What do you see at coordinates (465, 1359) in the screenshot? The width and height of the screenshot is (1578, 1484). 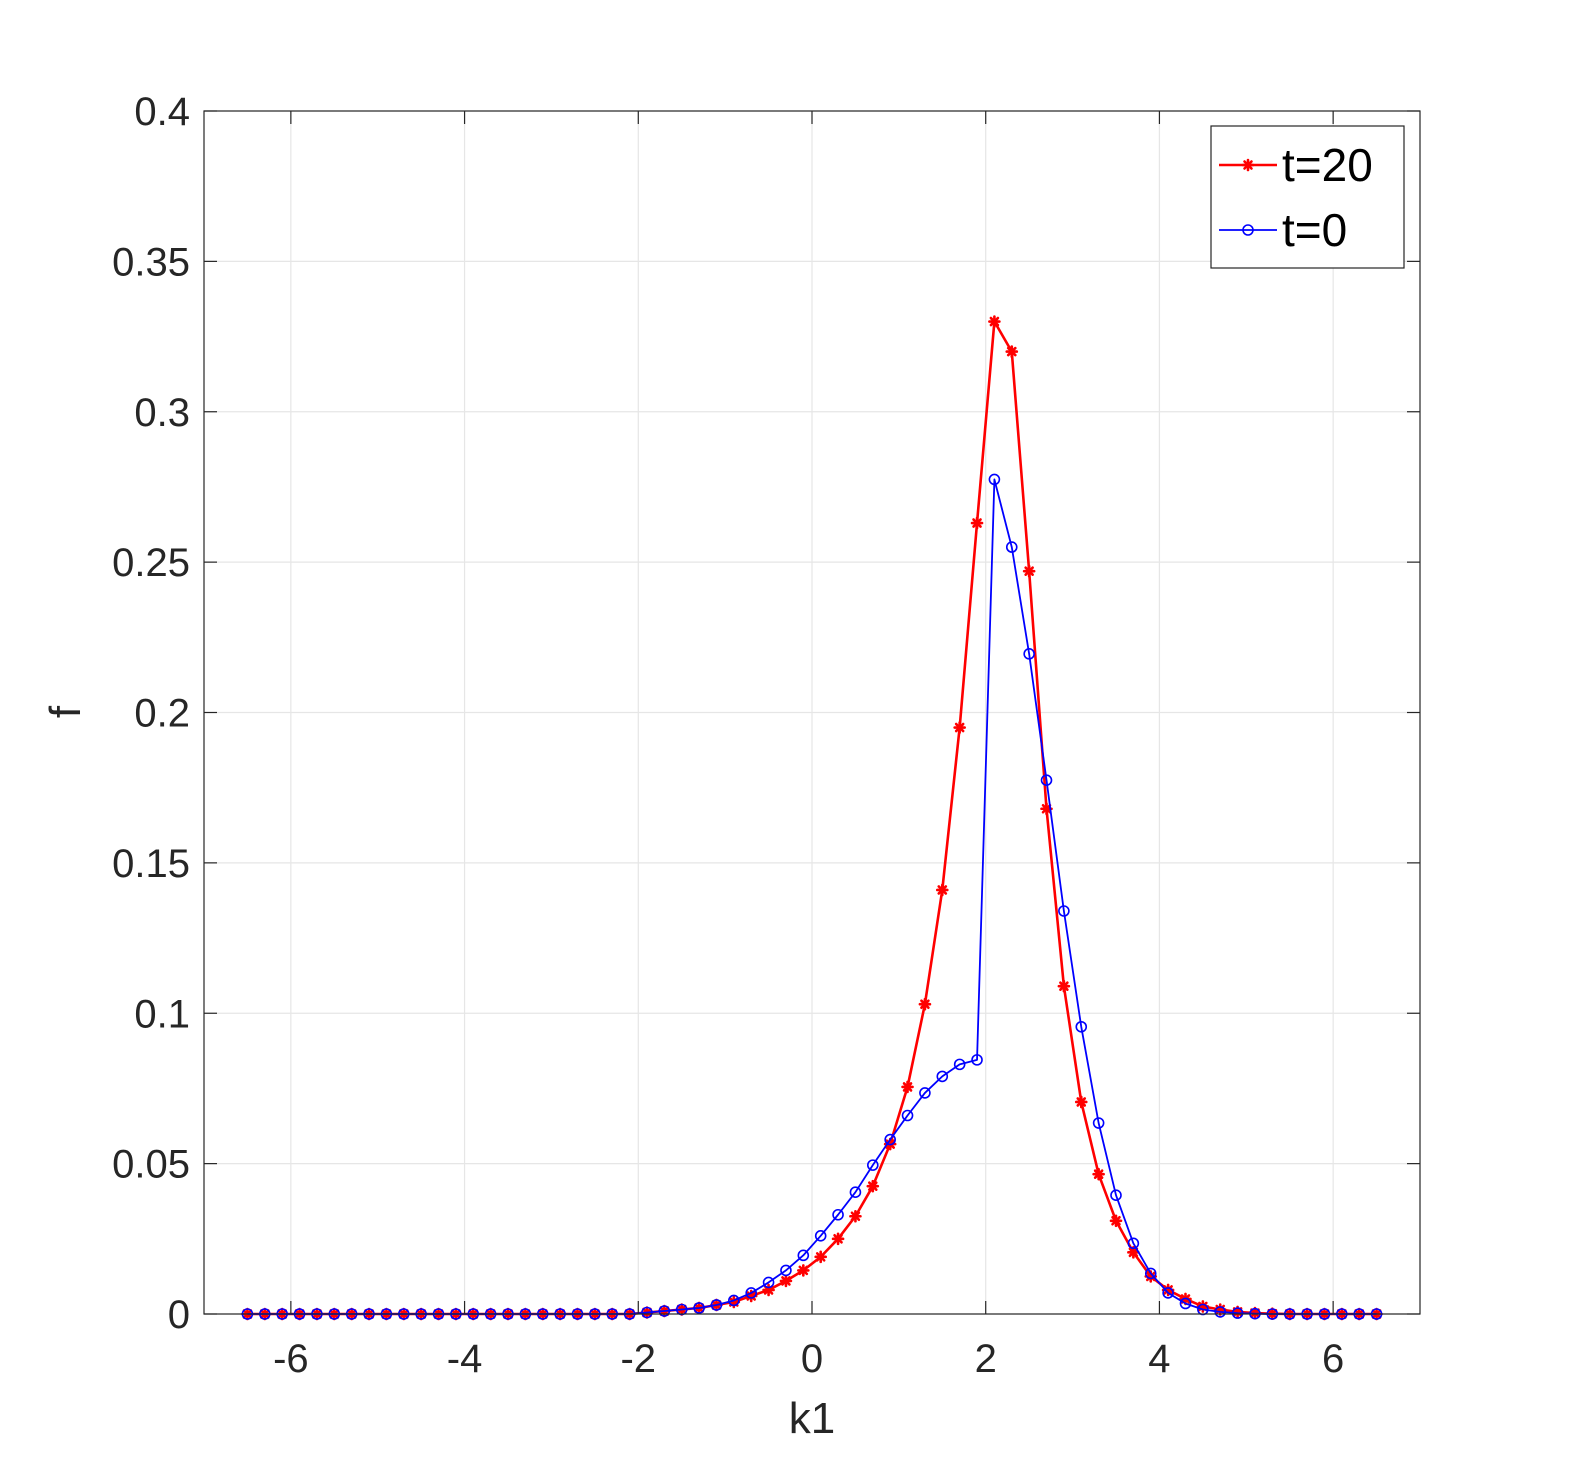 I see `x-tick-label: -4` at bounding box center [465, 1359].